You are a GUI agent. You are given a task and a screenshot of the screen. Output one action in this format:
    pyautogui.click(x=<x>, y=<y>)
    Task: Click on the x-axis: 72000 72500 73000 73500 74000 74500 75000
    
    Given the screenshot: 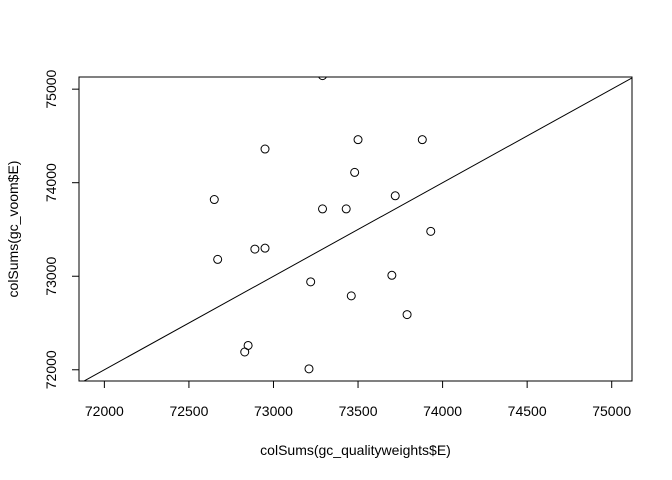 What is the action you would take?
    pyautogui.click(x=358, y=399)
    